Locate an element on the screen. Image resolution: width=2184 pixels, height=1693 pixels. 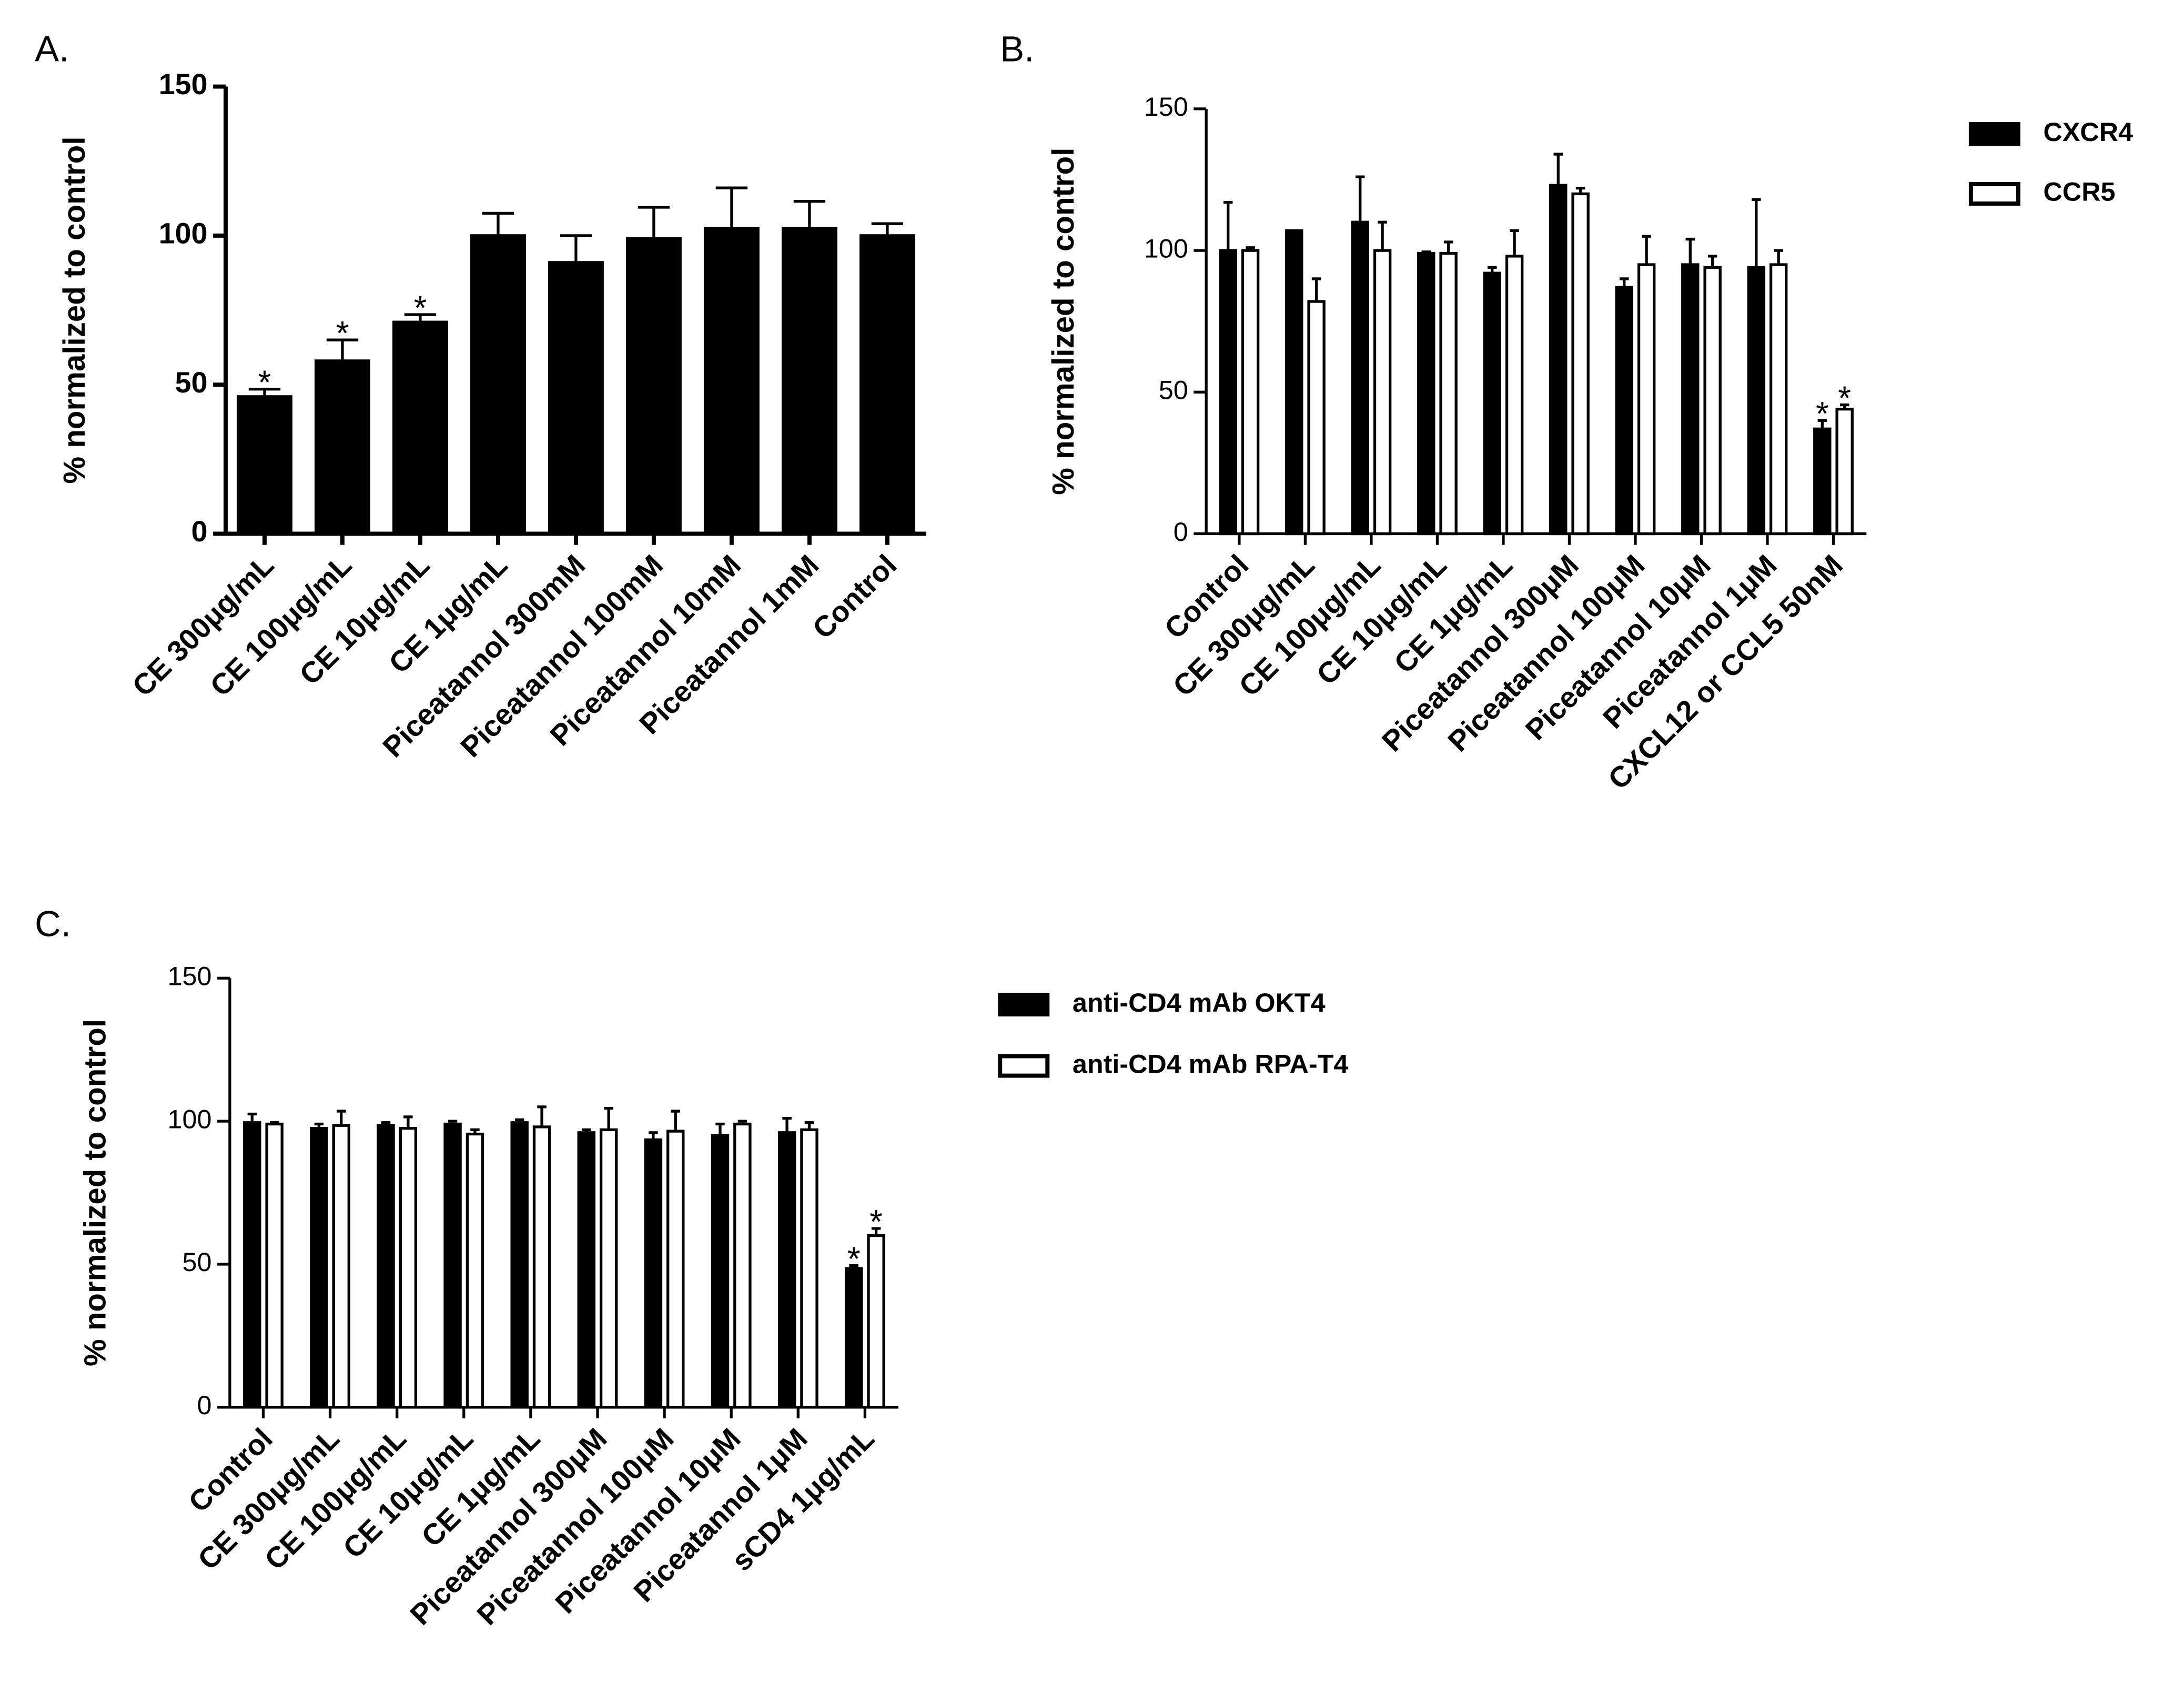
legend-label: anti-CD4 mAb RPA-T4 is located at coordinates (1210, 1064).